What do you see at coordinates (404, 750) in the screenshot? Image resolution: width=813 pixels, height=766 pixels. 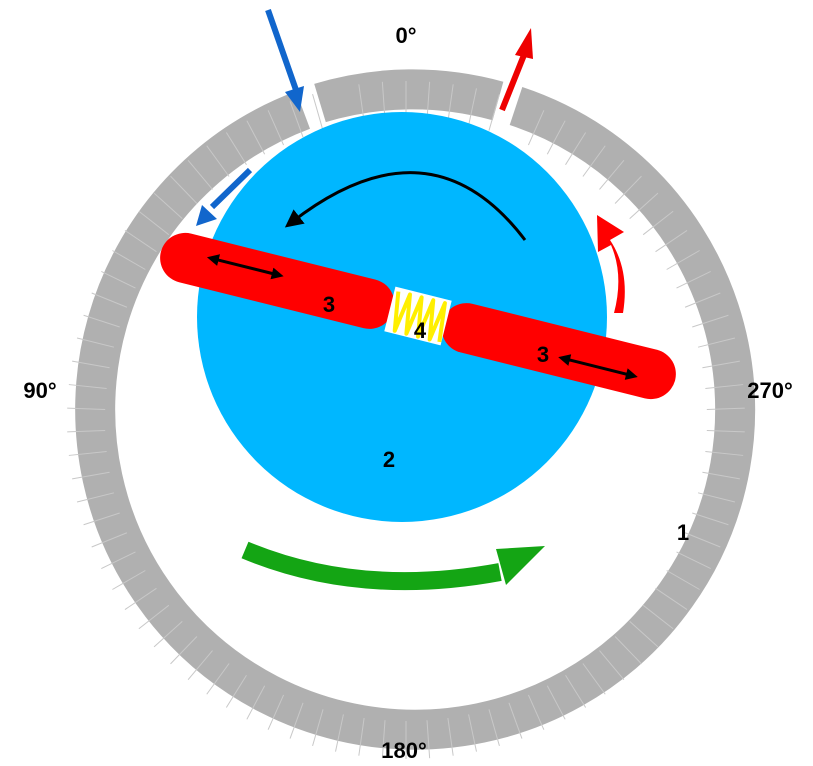 I see `angle-label-bottom: 180°` at bounding box center [404, 750].